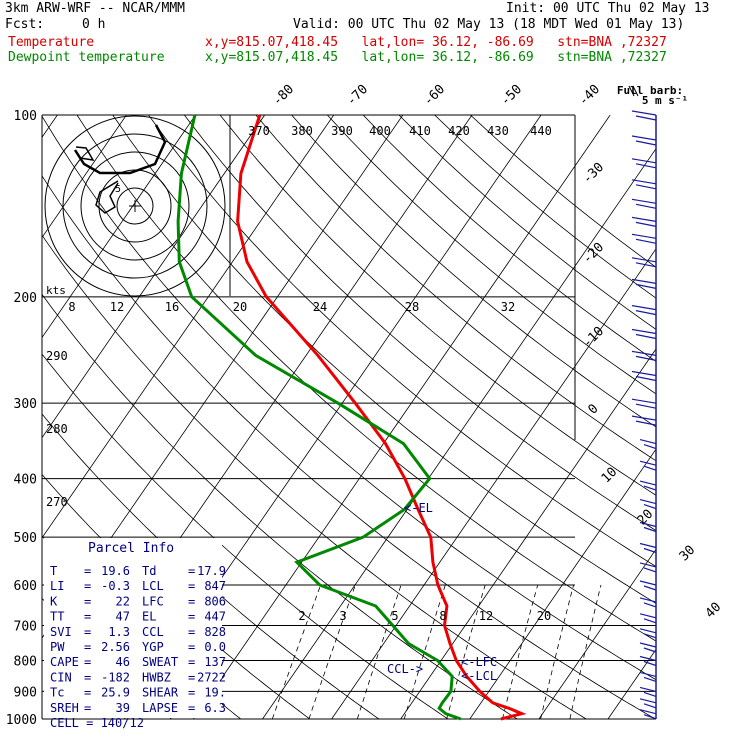 Image resolution: width=740 pixels, height=740 pixels. What do you see at coordinates (156, 677) in the screenshot?
I see `parcel-key: HWBZ` at bounding box center [156, 677].